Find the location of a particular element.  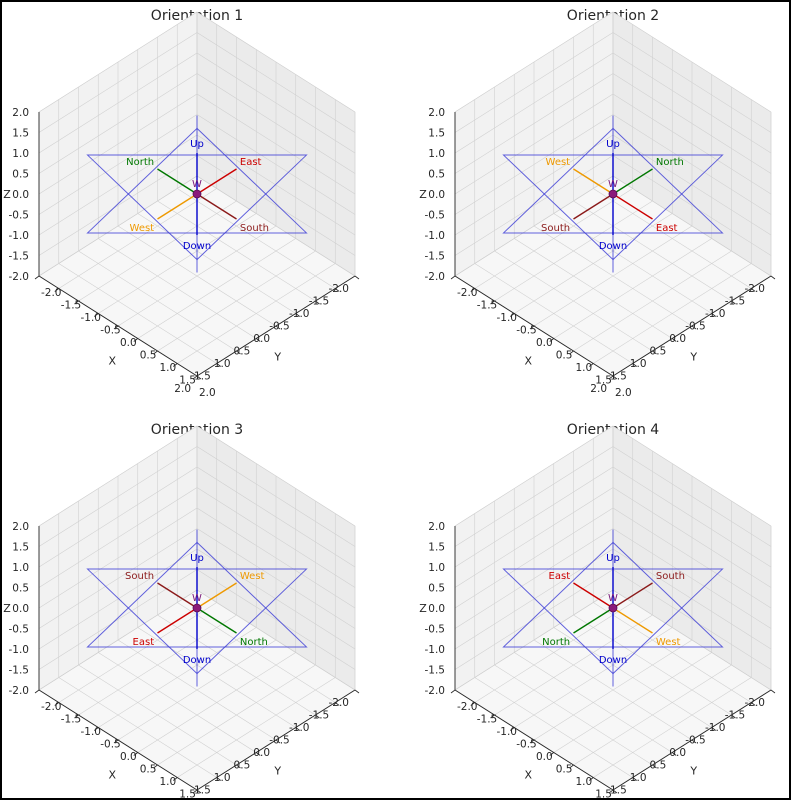

z-tick-label: 0.5 is located at coordinates (436, 589).